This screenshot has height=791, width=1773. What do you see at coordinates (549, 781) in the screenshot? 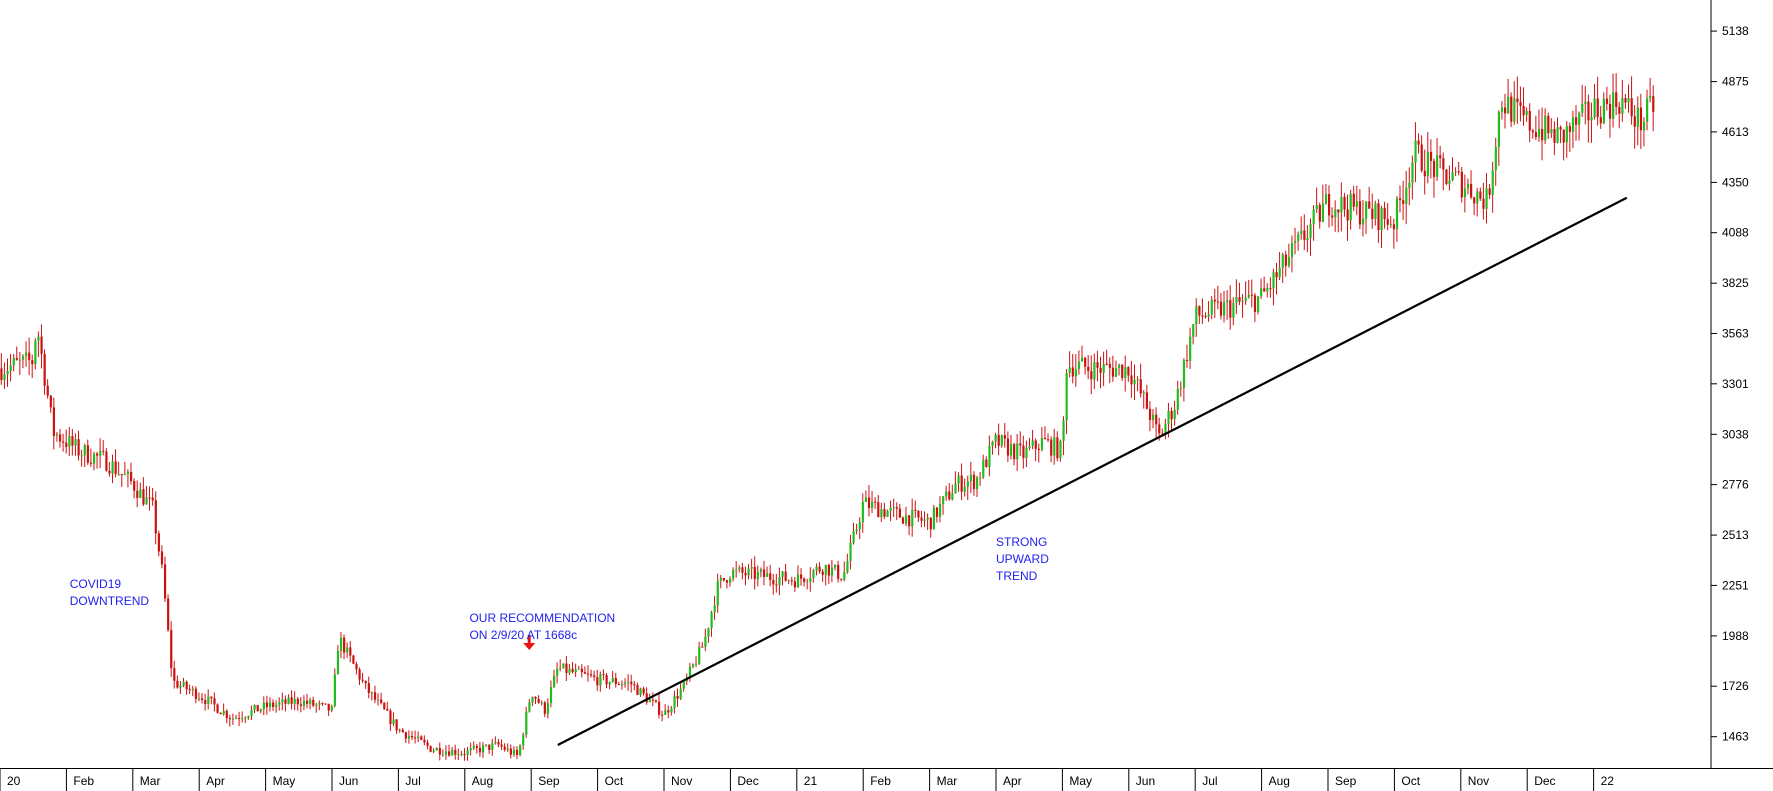
I see `x-tick-label: Sep` at bounding box center [549, 781].